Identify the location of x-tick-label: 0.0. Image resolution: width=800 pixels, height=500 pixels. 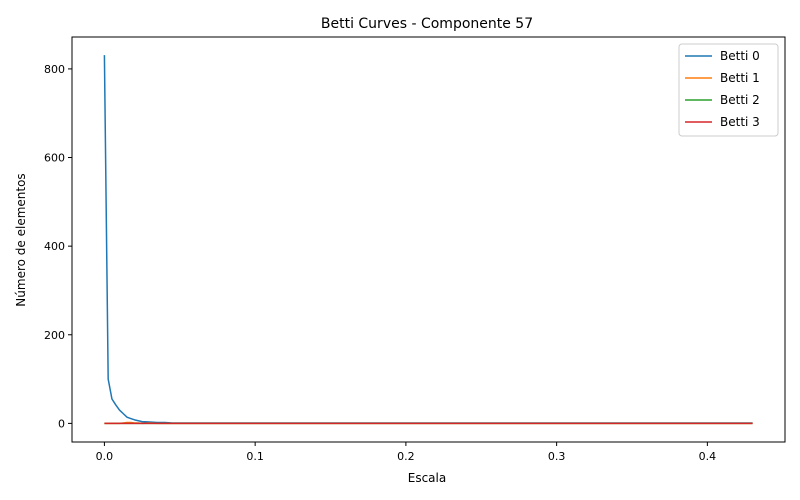
(105, 456).